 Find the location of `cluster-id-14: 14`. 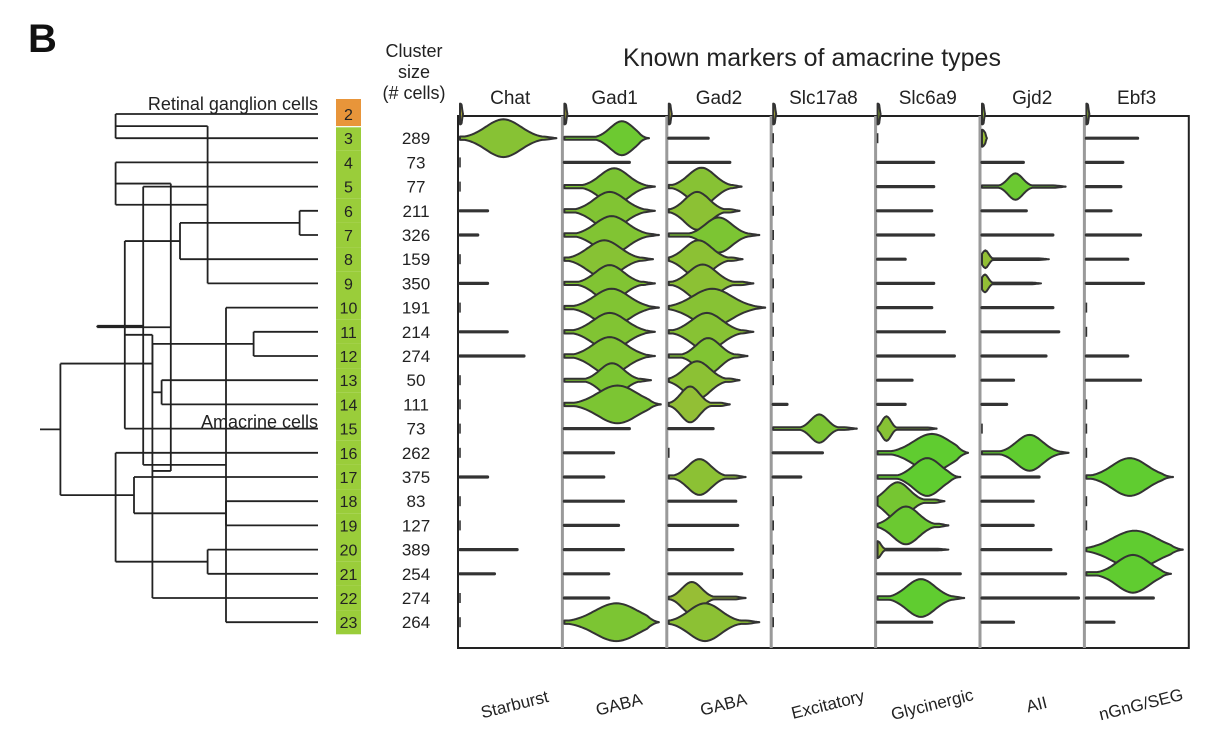

cluster-id-14: 14 is located at coordinates (349, 405).